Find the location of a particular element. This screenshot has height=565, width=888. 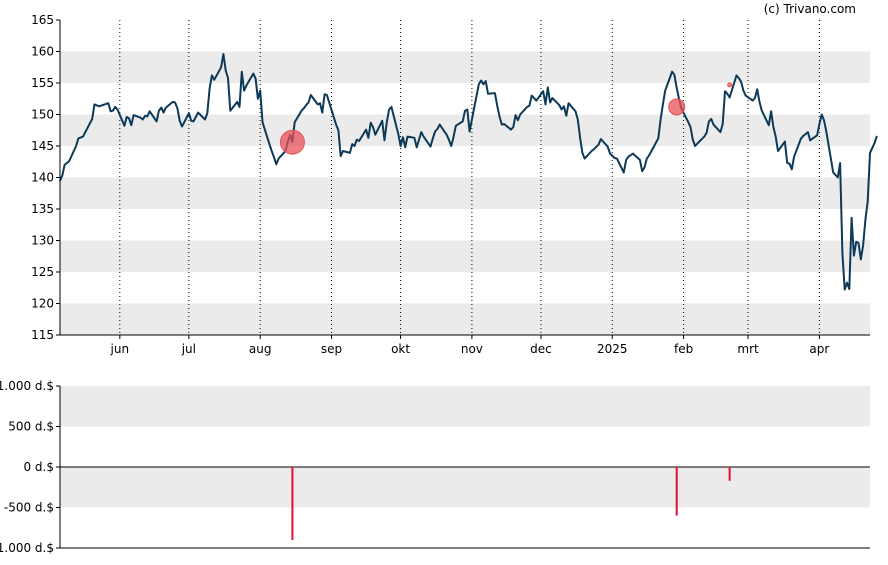

y-tick-label: 1.000 d.$ is located at coordinates (27, 386).